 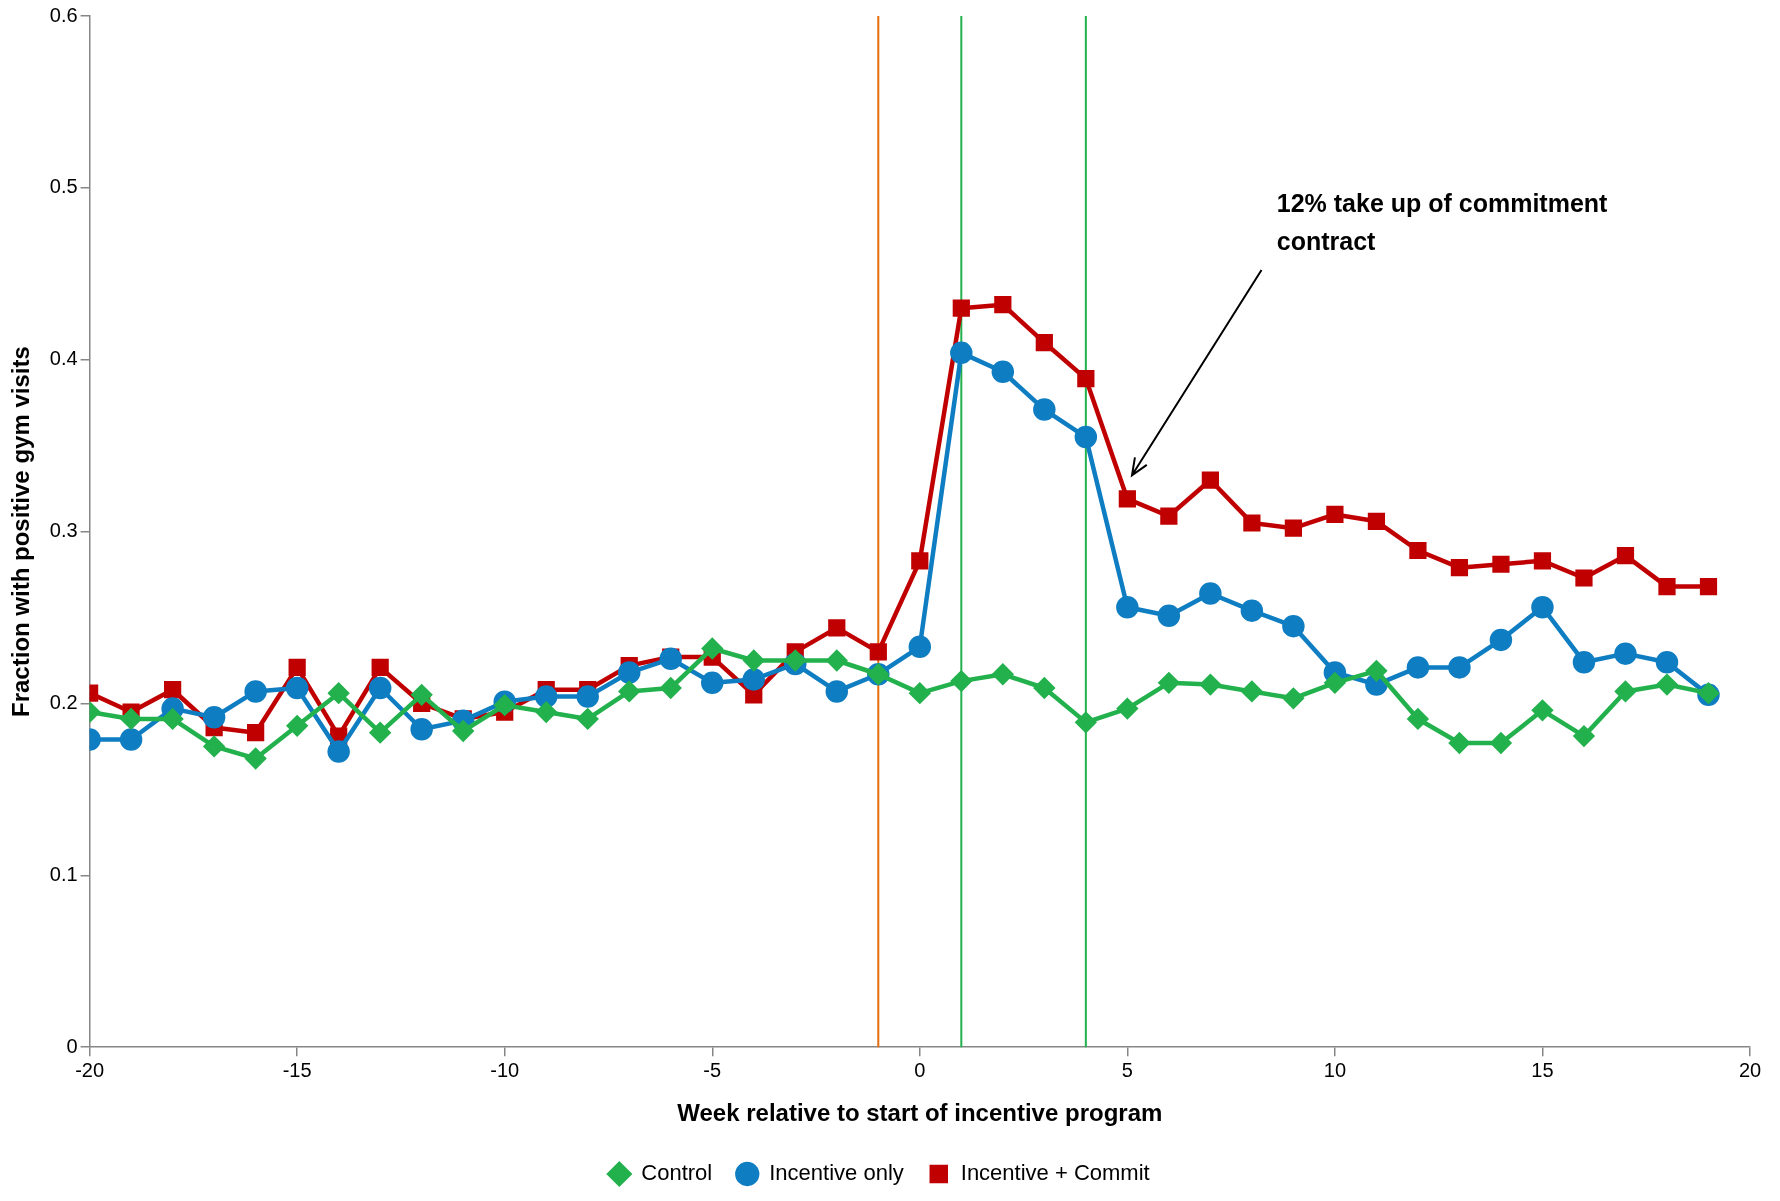 What do you see at coordinates (712, 1069) in the screenshot?
I see `x-tick-label: -5` at bounding box center [712, 1069].